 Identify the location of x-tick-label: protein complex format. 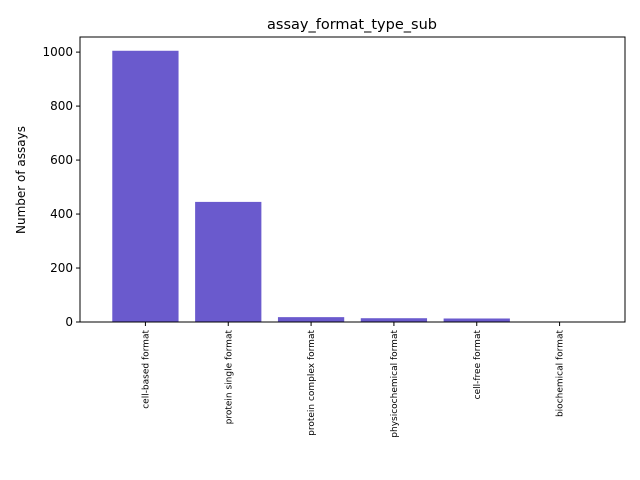
(312, 383).